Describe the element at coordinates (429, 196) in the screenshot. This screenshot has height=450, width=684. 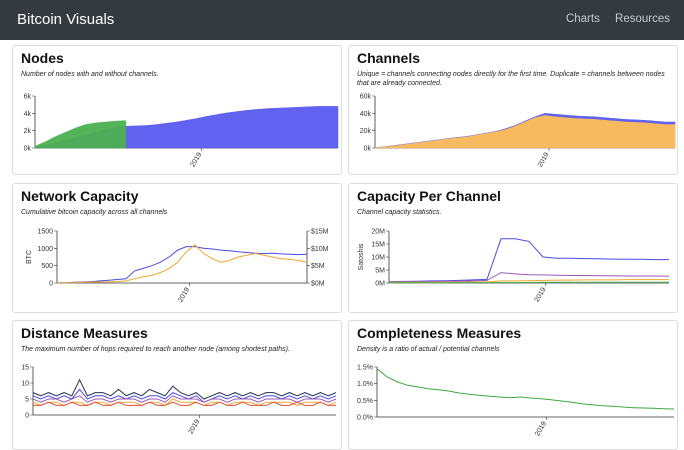
I see `card-title: Capacity Per Channel` at that location.